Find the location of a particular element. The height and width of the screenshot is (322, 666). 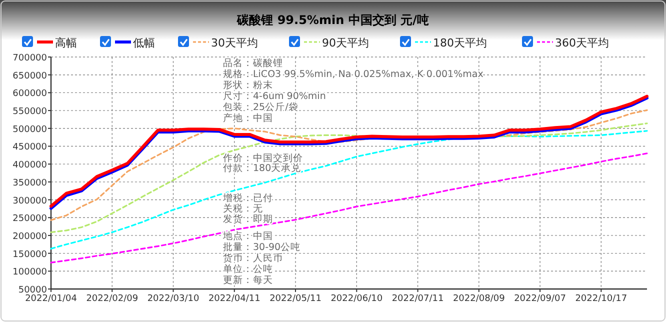

x-tick-label: 2022/02/09 is located at coordinates (112, 299).